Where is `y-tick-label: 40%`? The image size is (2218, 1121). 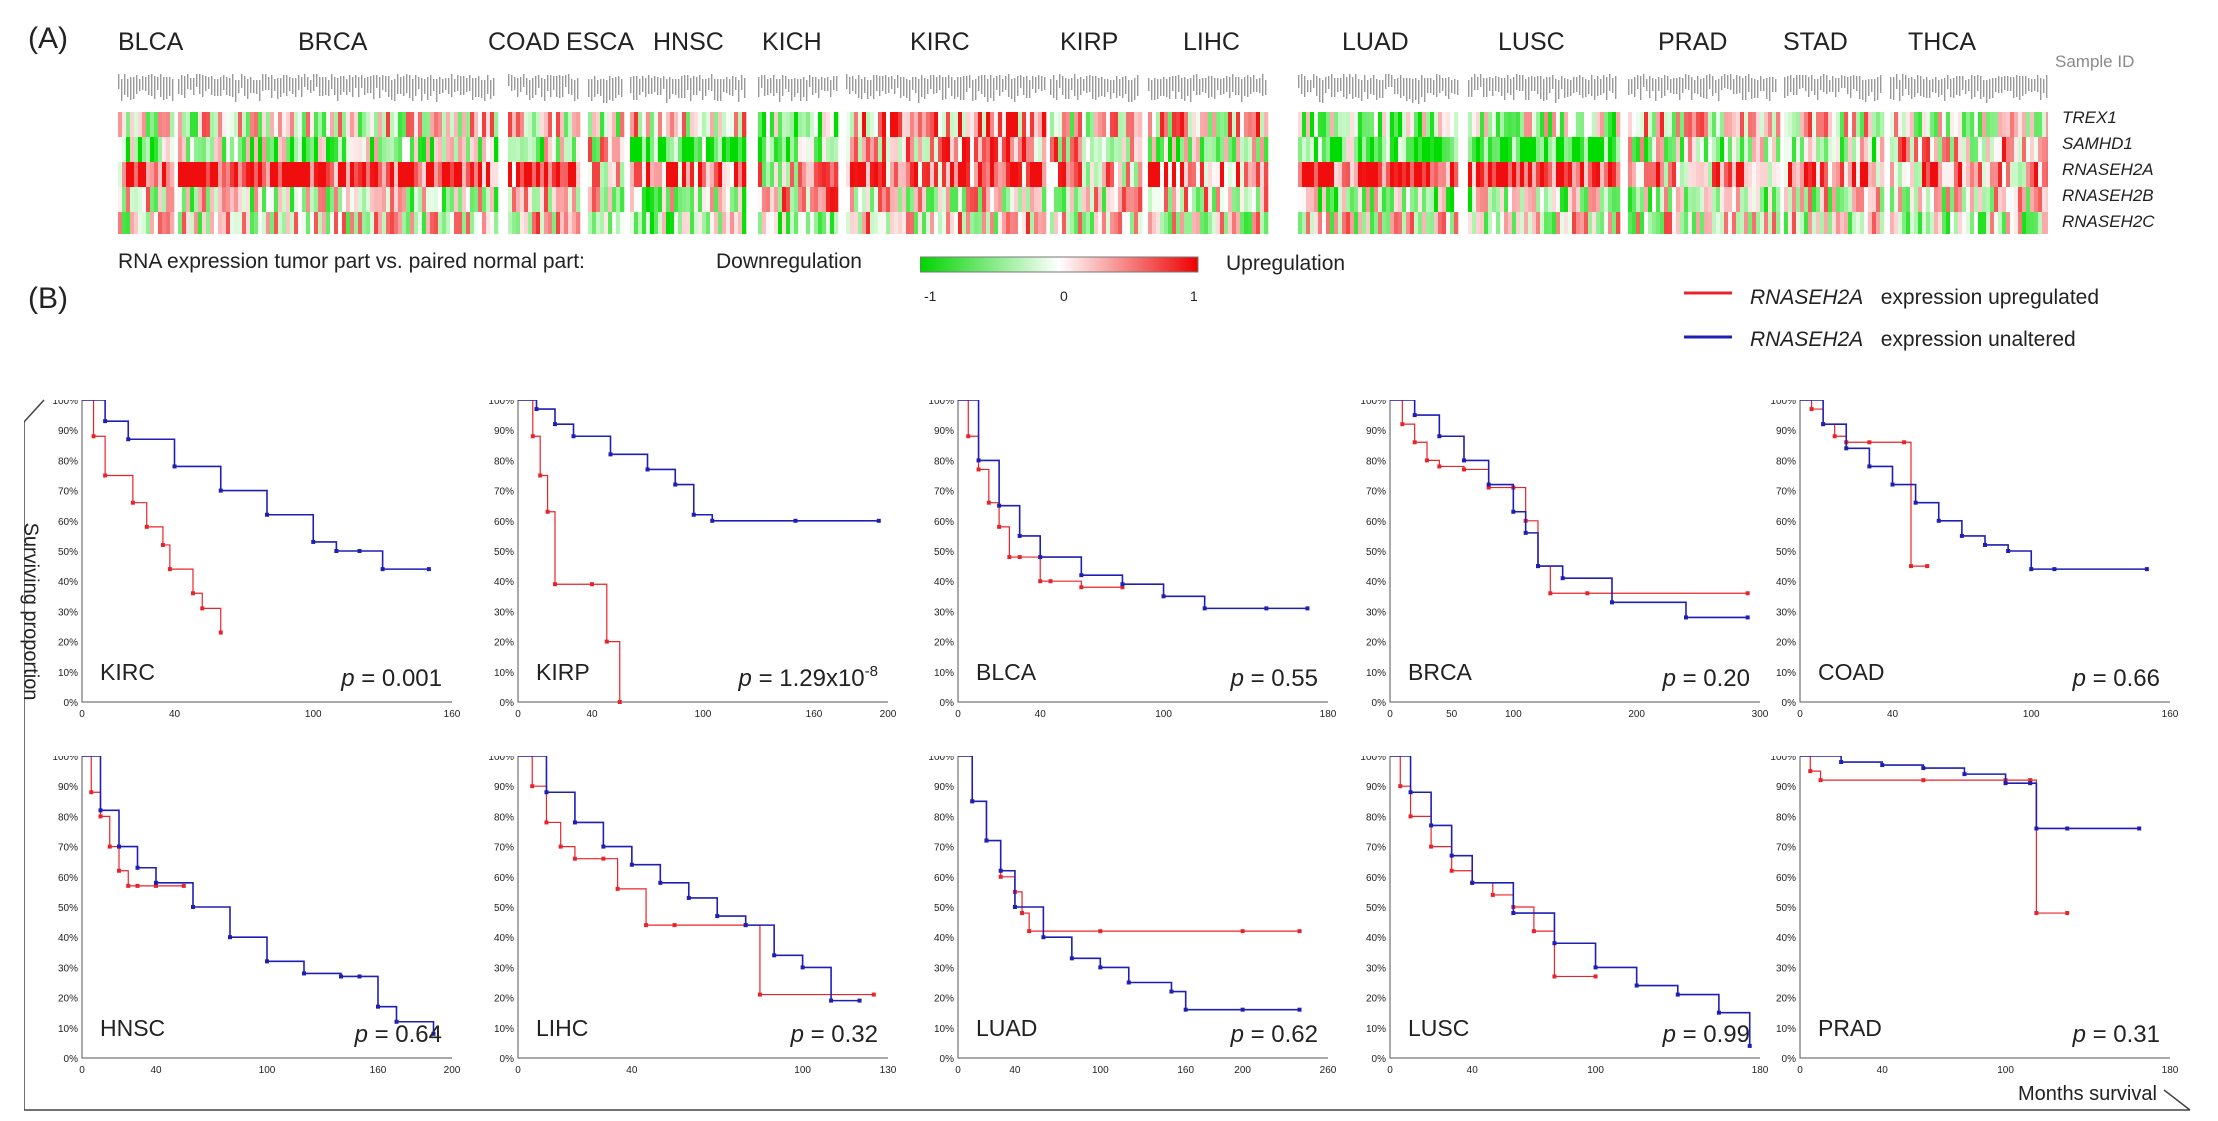 y-tick-label: 40% is located at coordinates (944, 938).